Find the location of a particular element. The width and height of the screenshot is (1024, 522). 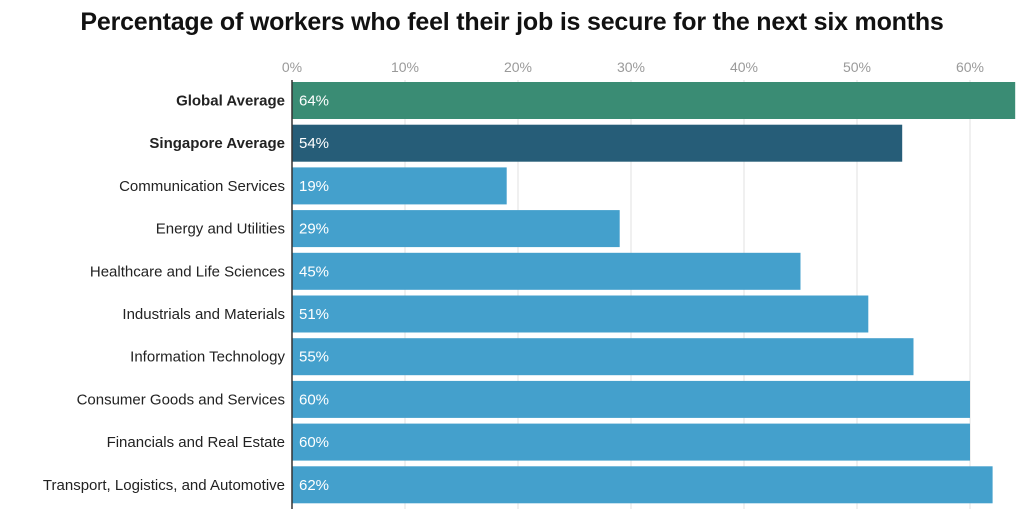

x-tick-label: 50% is located at coordinates (857, 67).